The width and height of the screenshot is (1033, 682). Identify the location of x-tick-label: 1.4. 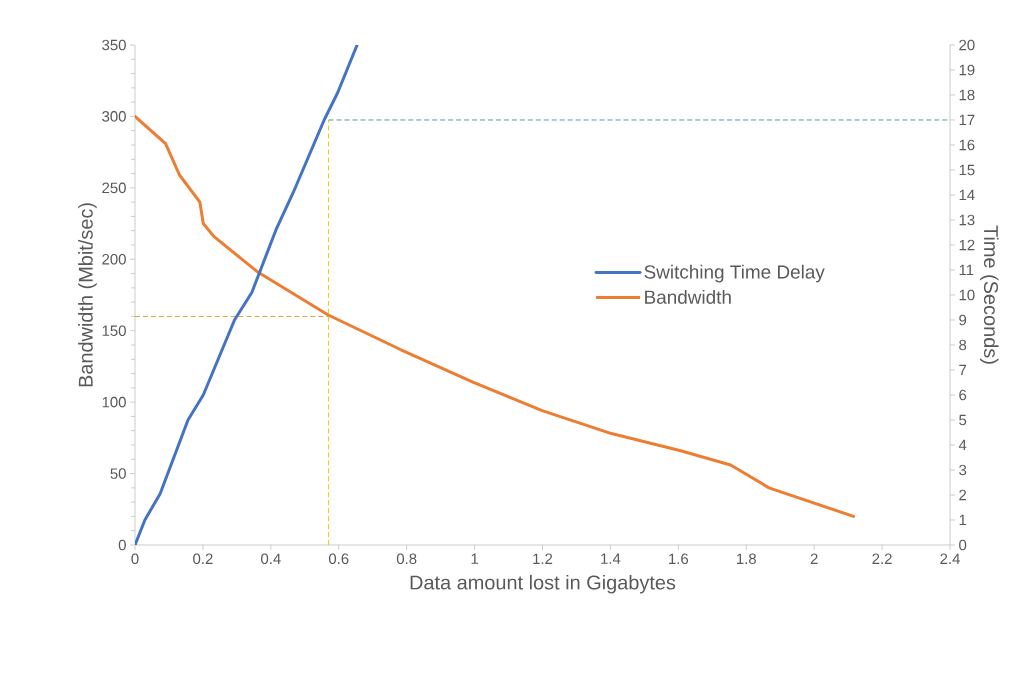
(611, 558).